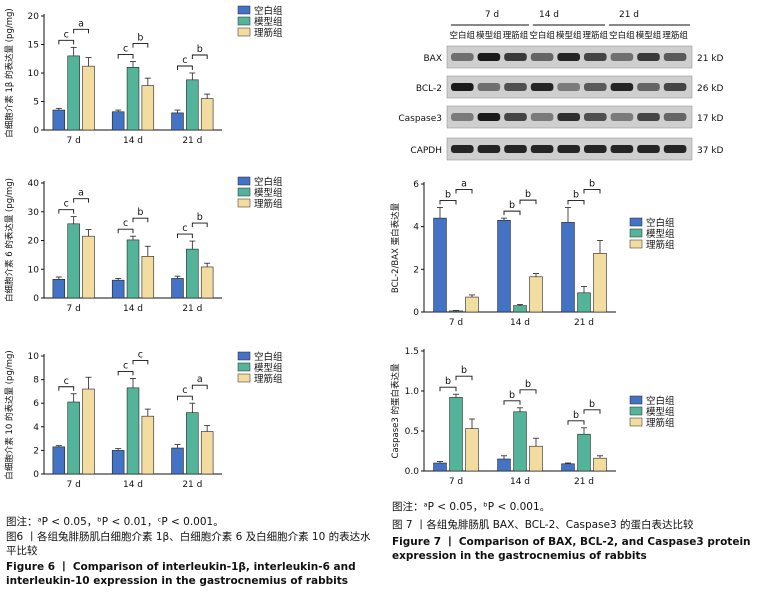 The image size is (783, 593). Describe the element at coordinates (125, 56) in the screenshot. I see `il1b-sig-bracket` at that location.